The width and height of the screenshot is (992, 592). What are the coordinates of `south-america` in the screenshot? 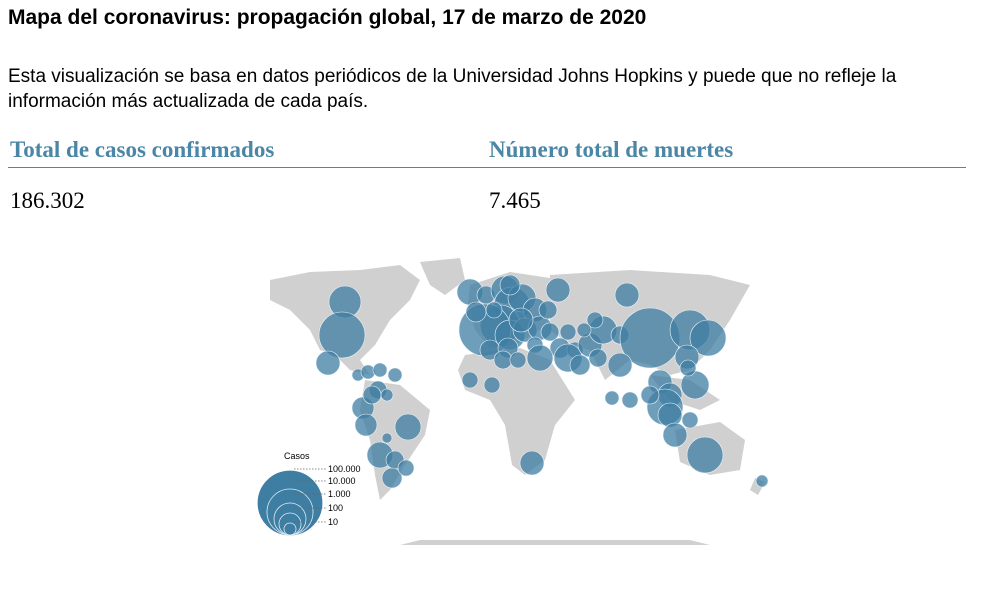 It's located at (395, 440).